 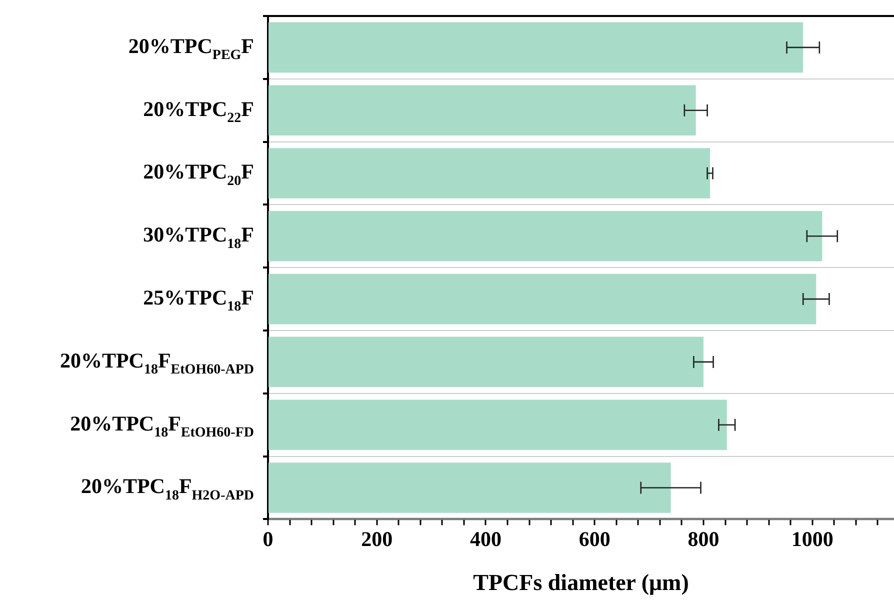 I want to click on x-axis-title: TPCFs diameter (μm), so click(x=581, y=583).